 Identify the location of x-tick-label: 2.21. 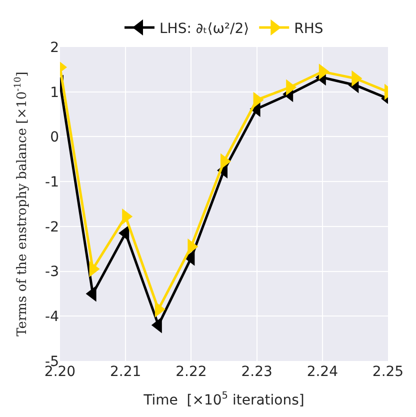
(126, 372).